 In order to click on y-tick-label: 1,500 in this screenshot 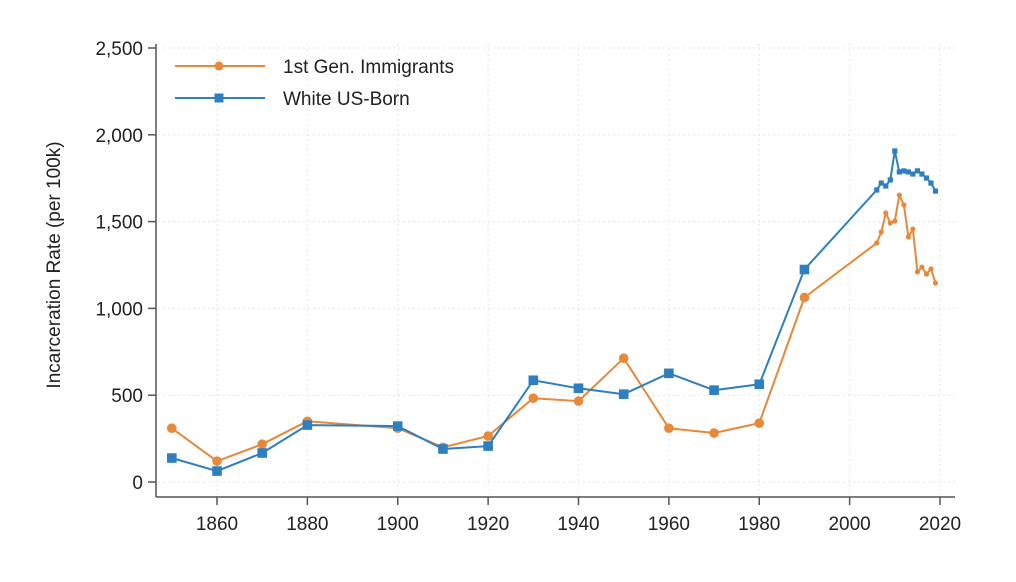, I will do `click(119, 223)`.